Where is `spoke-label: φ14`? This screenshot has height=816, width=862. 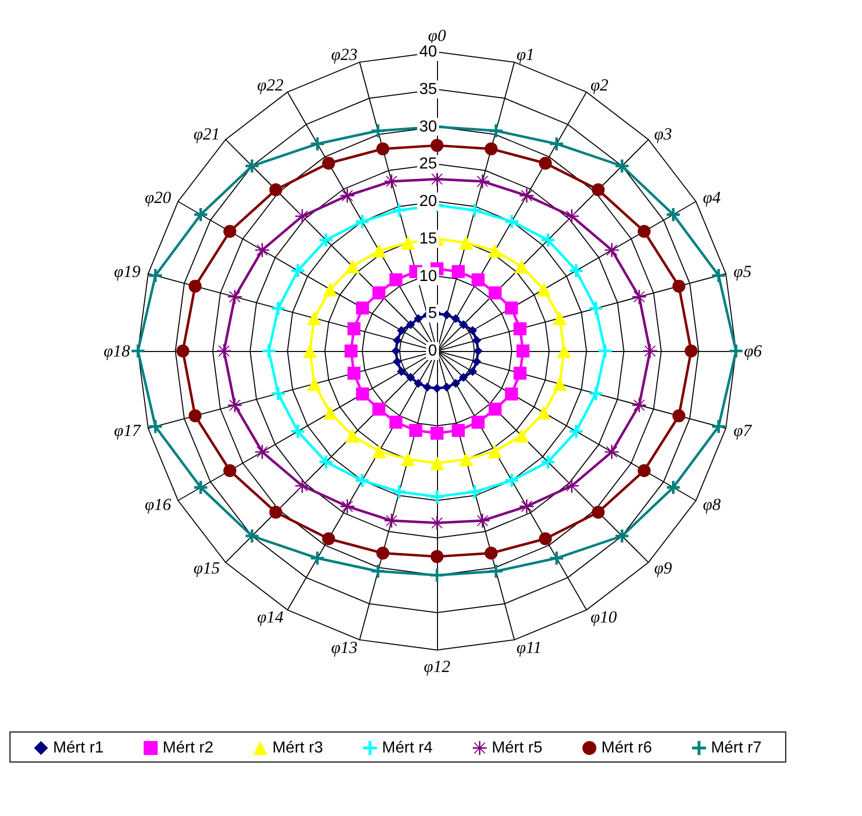 spoke-label: φ14 is located at coordinates (270, 616).